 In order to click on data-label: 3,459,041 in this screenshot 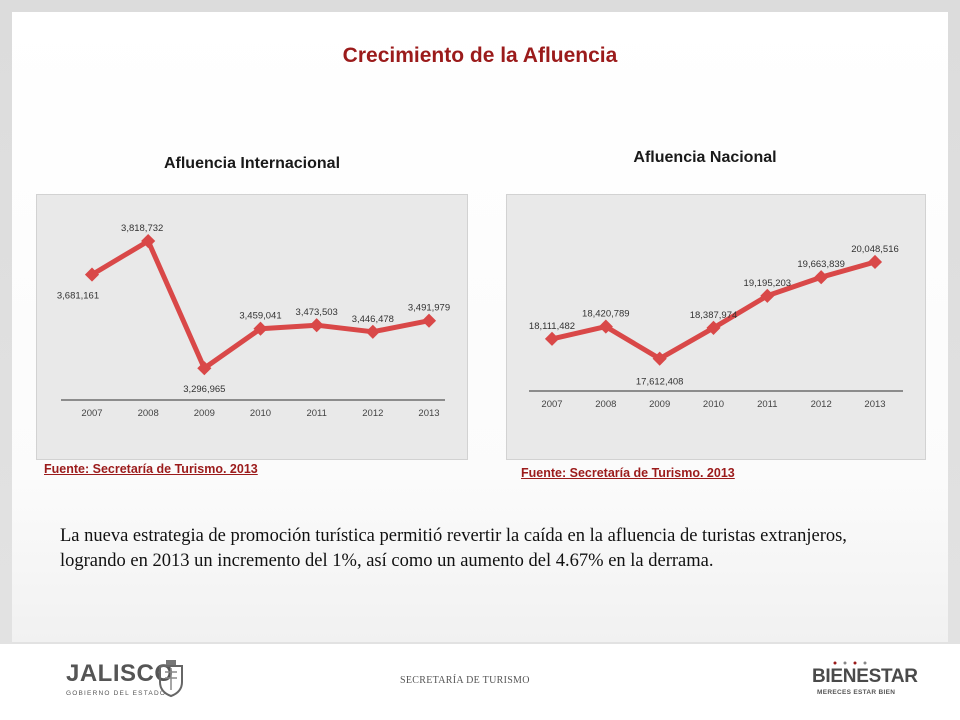, I will do `click(260, 316)`.